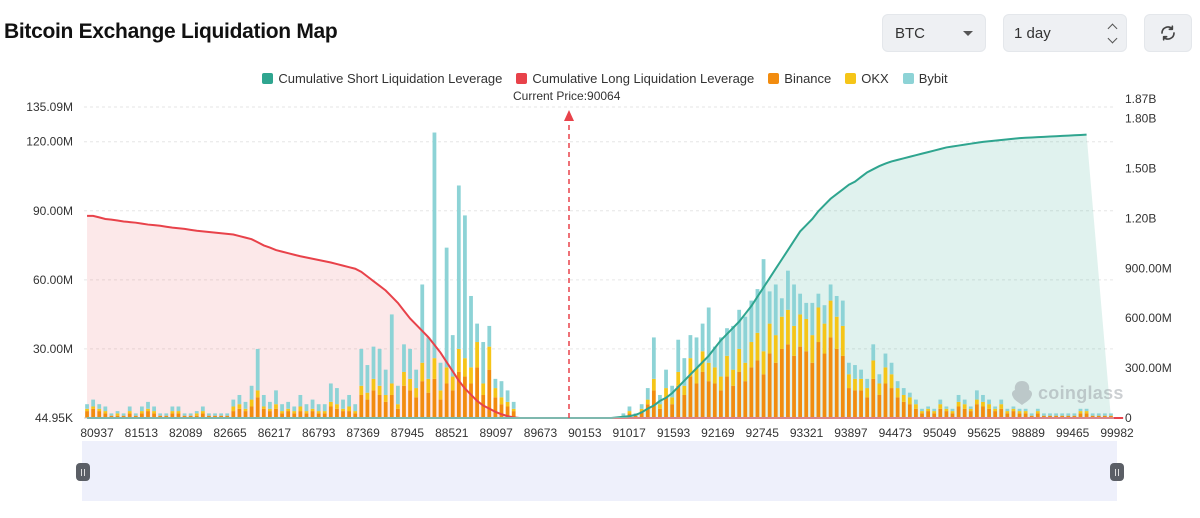 This screenshot has width=1200, height=518. I want to click on x-axis-tick-label: 81513, so click(142, 433).